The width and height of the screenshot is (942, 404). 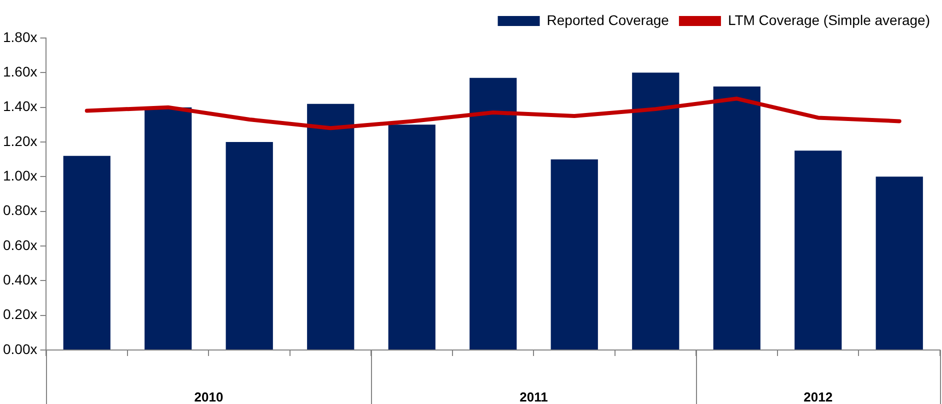 What do you see at coordinates (608, 20) in the screenshot?
I see `legend-label: Reported Coverage` at bounding box center [608, 20].